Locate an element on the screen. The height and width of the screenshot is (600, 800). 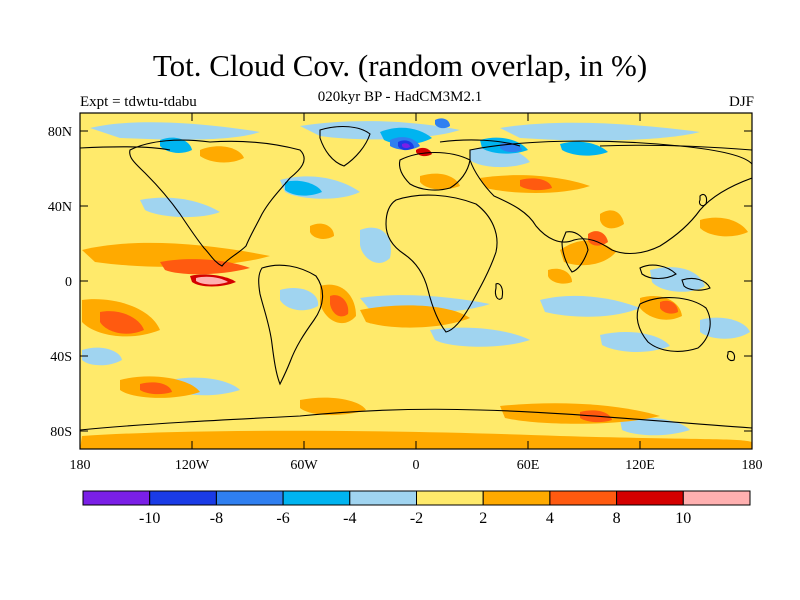
lon-tick-label: 60W is located at coordinates (304, 465).